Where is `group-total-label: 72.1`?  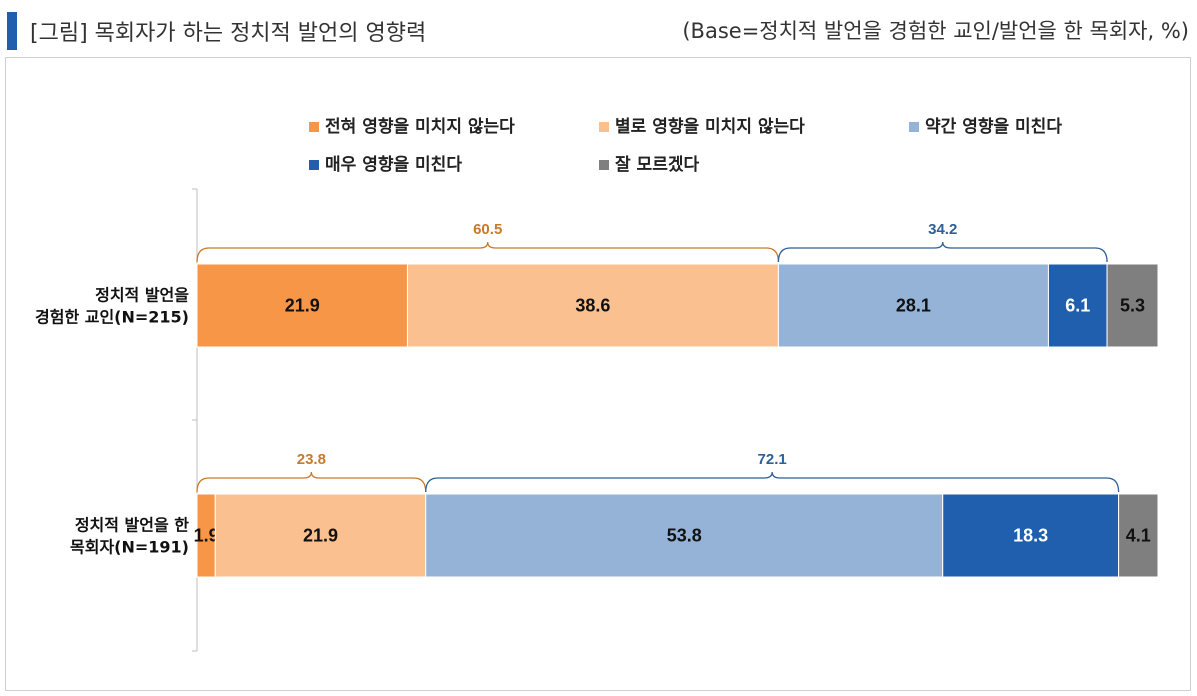
group-total-label: 72.1 is located at coordinates (772, 459).